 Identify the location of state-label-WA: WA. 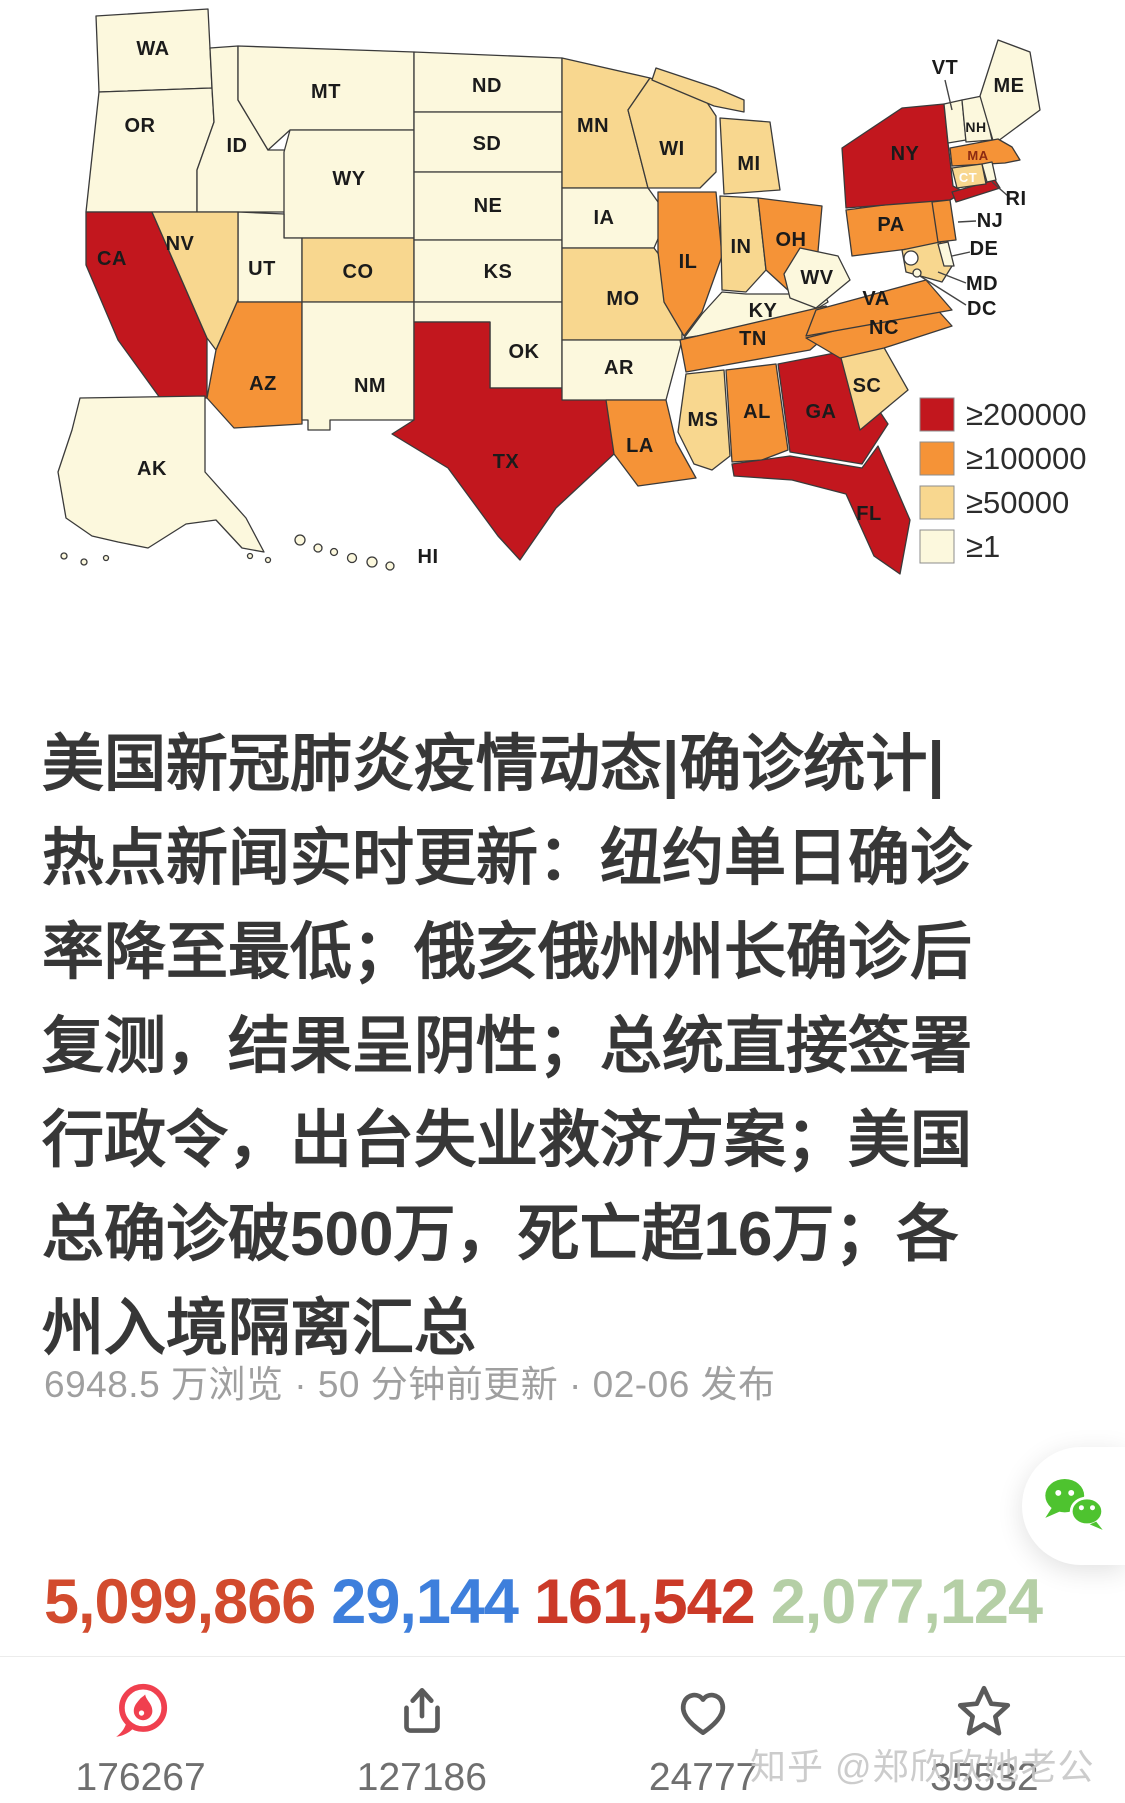
(152, 49).